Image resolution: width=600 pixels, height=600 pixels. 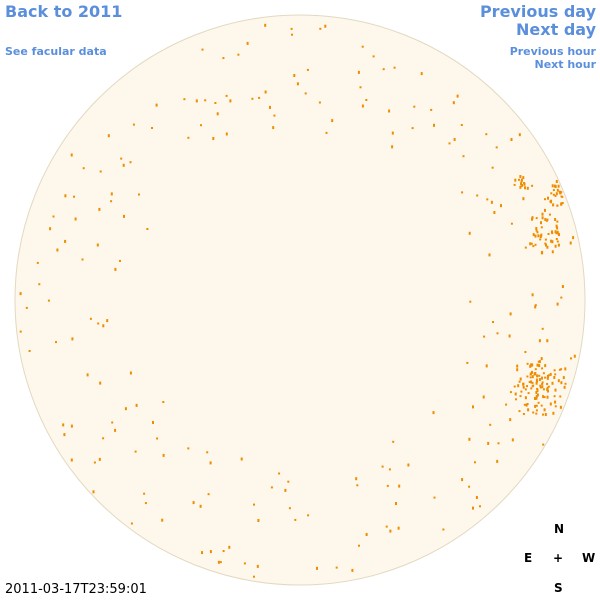 What do you see at coordinates (537, 11) in the screenshot?
I see `previous-day-link: Previous day` at bounding box center [537, 11].